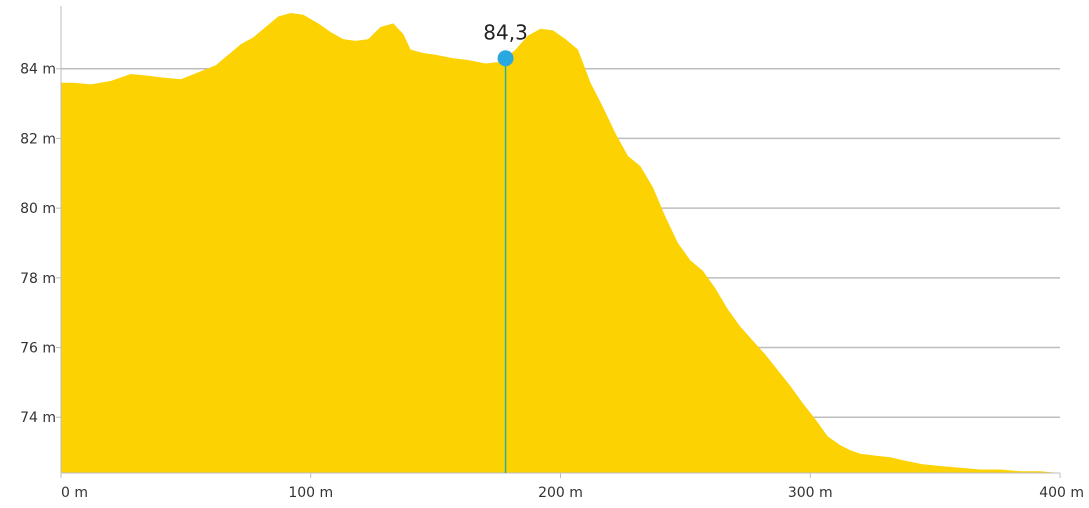 This screenshot has width=1089, height=508. What do you see at coordinates (38, 209) in the screenshot?
I see `y-tick-label: 80 m` at bounding box center [38, 209].